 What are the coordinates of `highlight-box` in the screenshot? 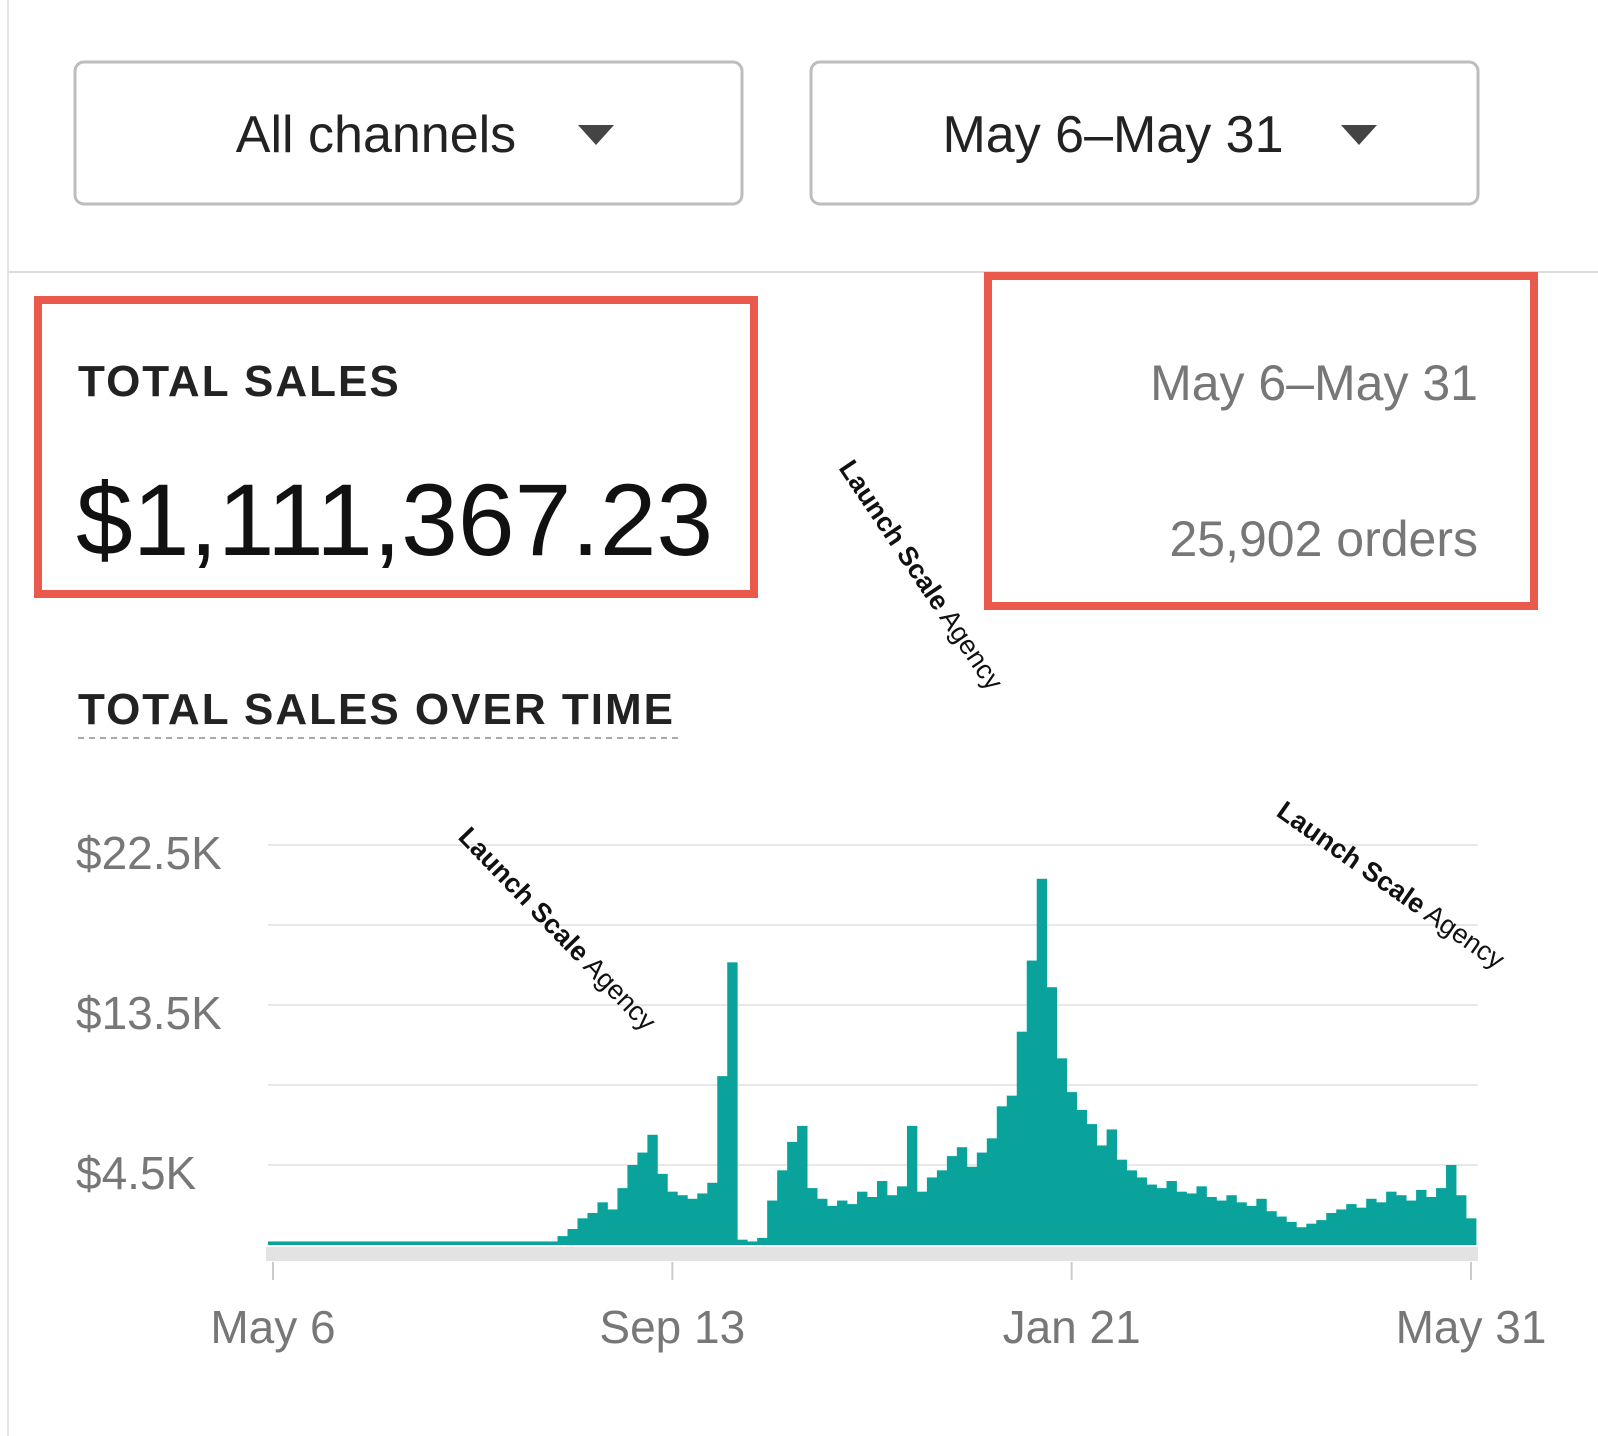 It's located at (1261, 441).